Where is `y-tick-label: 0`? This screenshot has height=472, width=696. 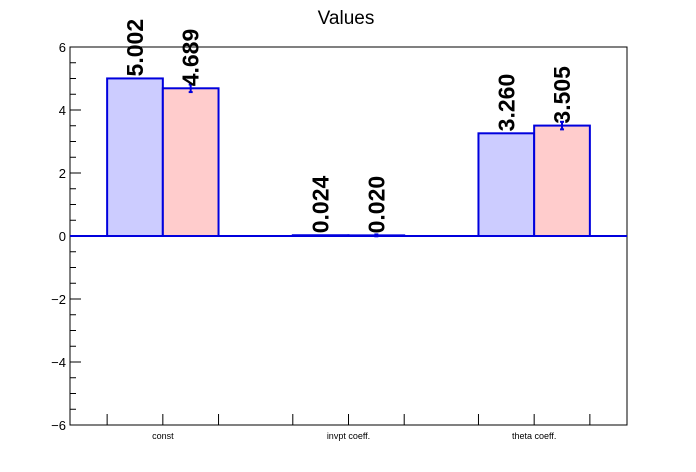
y-tick-label: 0 is located at coordinates (62, 236).